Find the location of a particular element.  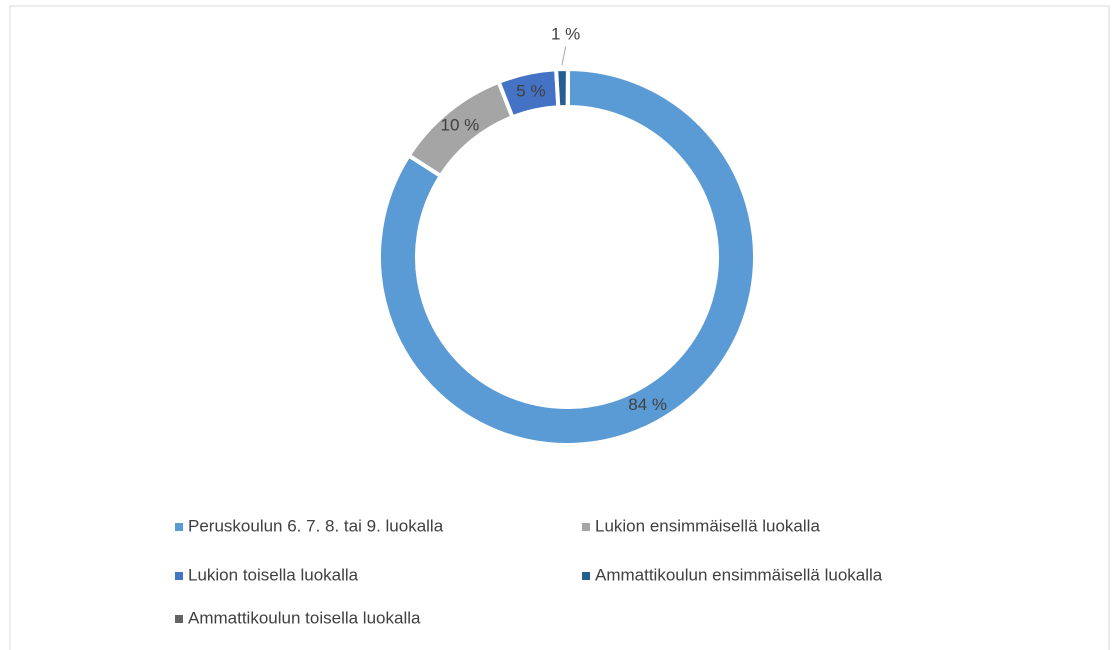

legend-label: Ammattikoulun ensimmäisellä luokalla is located at coordinates (739, 574).